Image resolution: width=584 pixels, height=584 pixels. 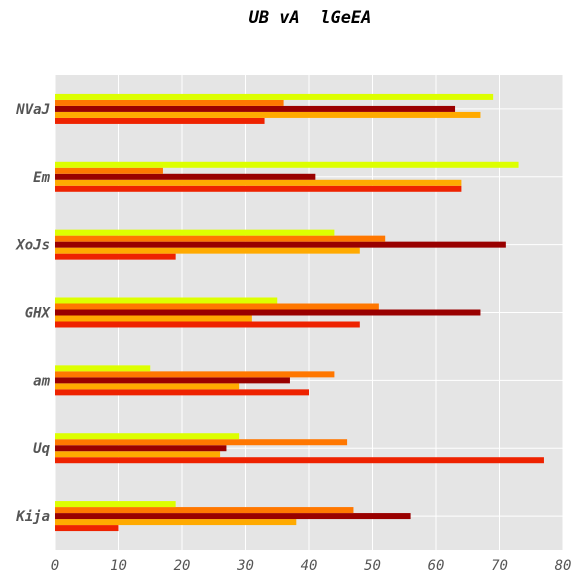 What do you see at coordinates (32, 246) in the screenshot?
I see `y-tick-label: XoJs` at bounding box center [32, 246].